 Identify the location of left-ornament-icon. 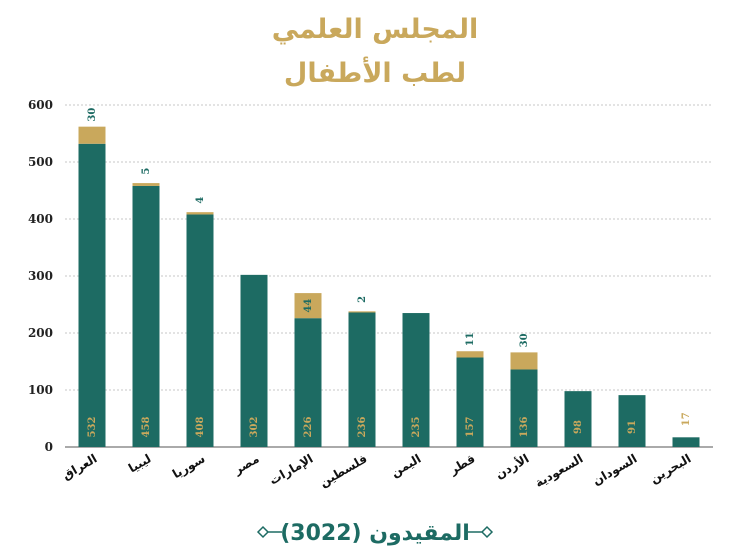
(269, 532).